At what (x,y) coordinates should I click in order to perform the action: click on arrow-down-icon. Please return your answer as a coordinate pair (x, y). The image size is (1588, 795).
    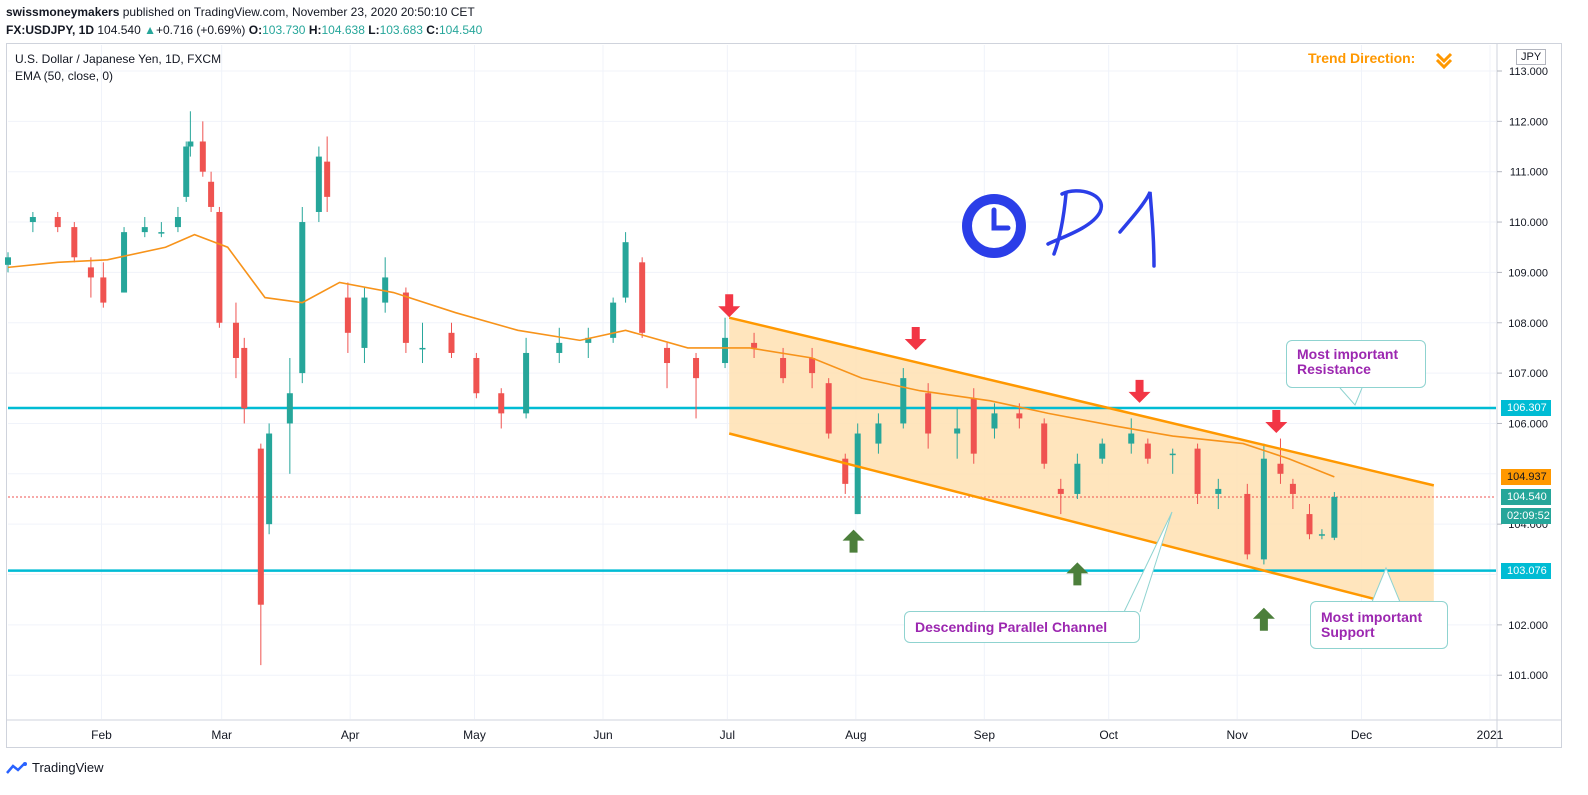
    Looking at the image, I should click on (1139, 391).